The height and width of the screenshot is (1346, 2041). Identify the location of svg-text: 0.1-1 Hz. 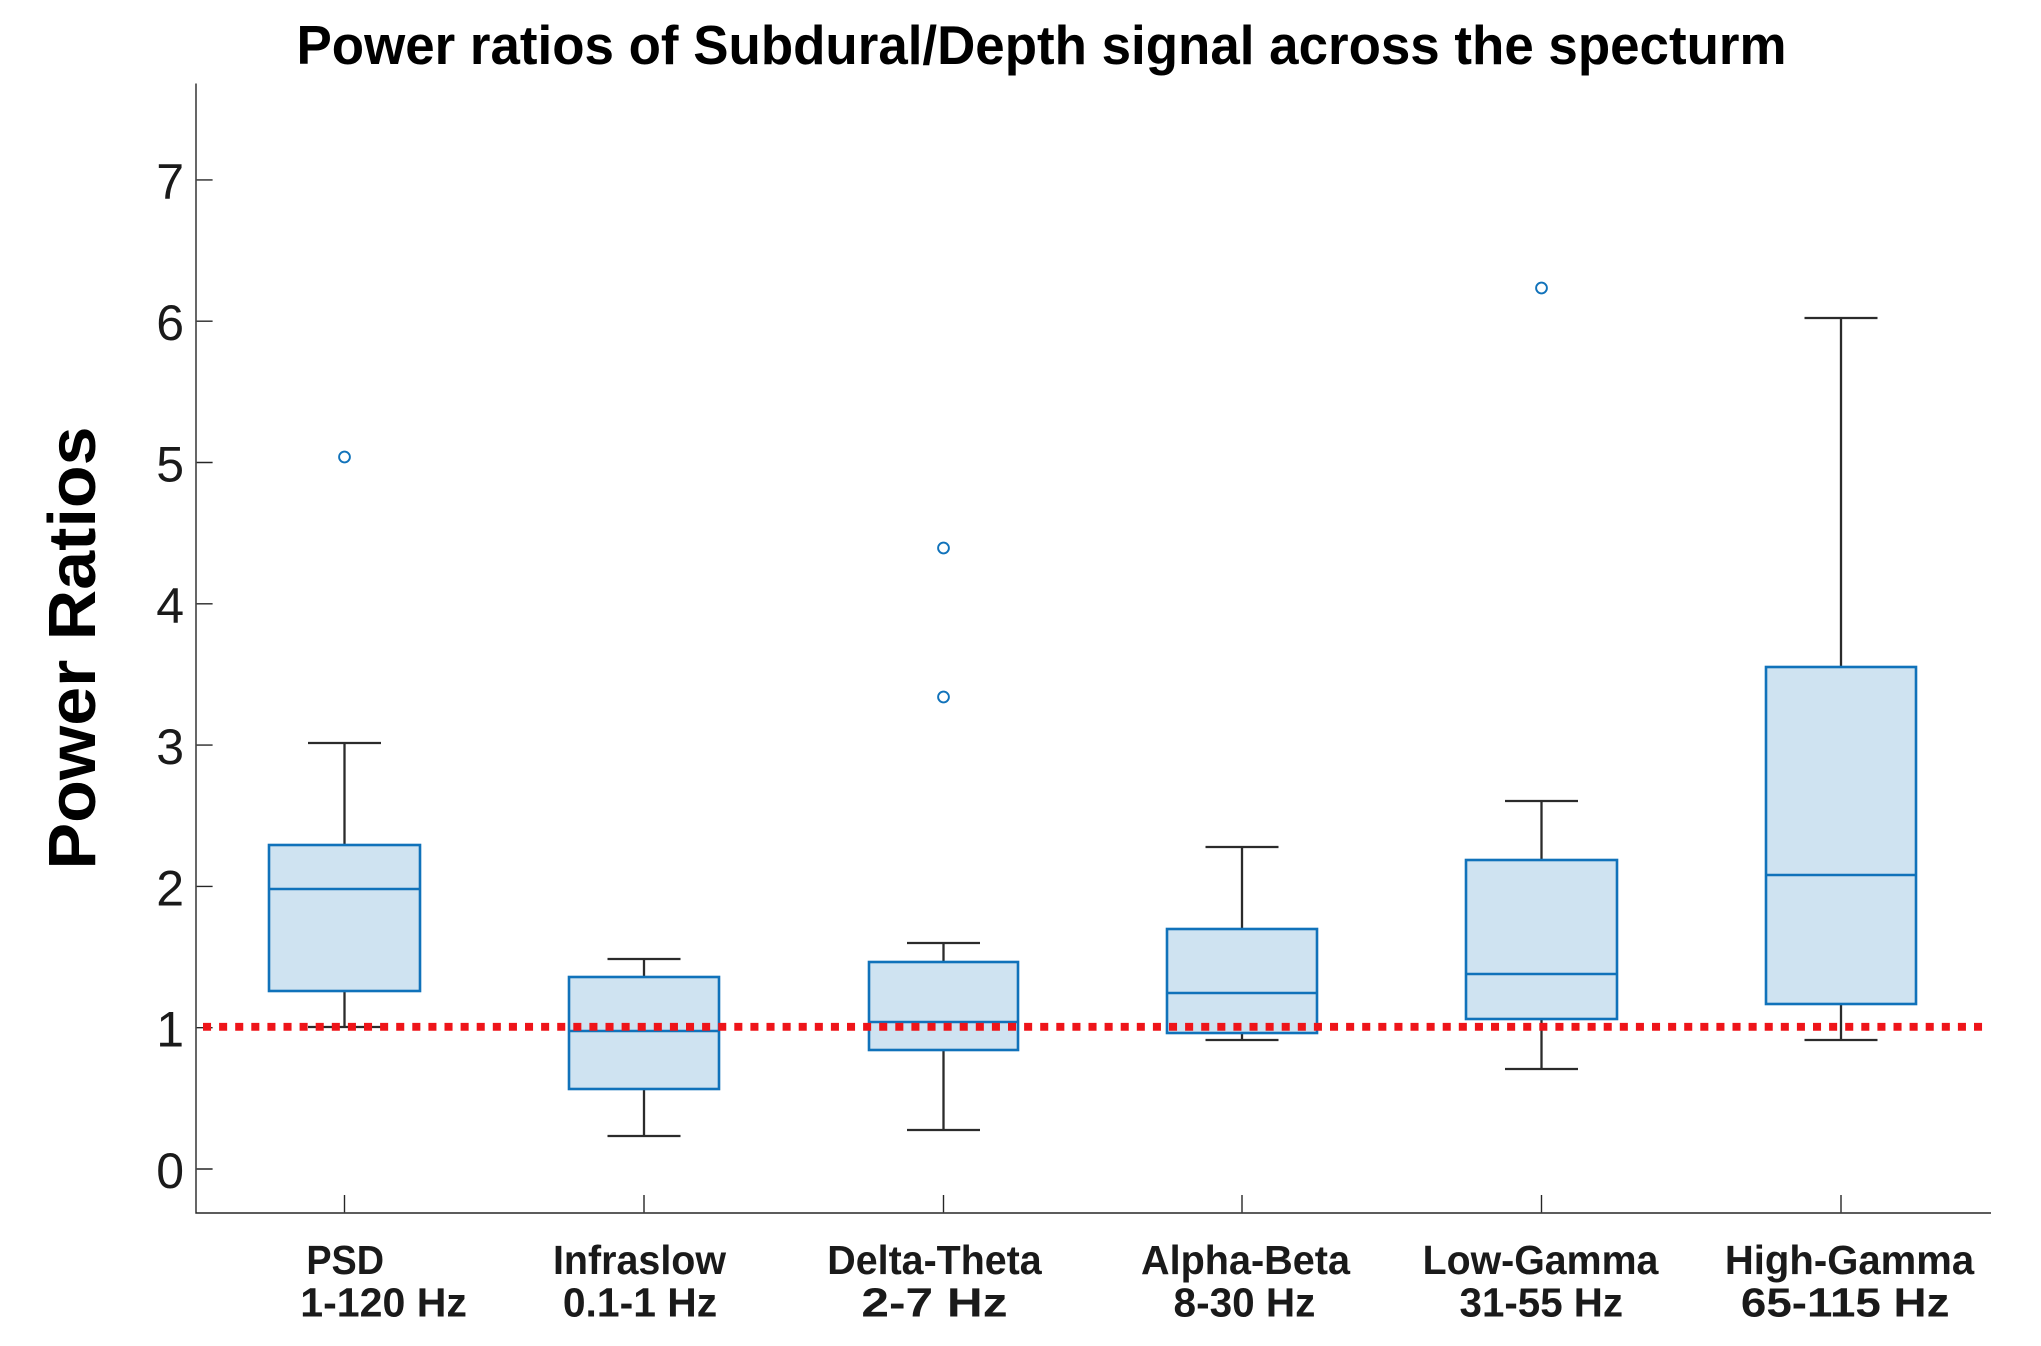
(640, 1303).